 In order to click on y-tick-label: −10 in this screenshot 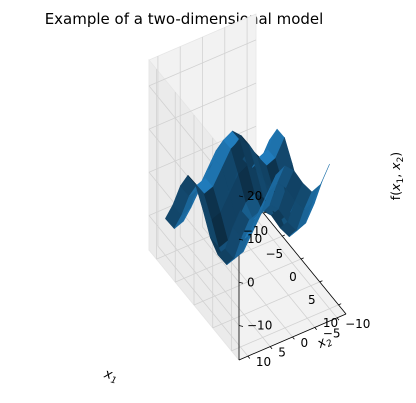, I will do `click(357, 324)`.